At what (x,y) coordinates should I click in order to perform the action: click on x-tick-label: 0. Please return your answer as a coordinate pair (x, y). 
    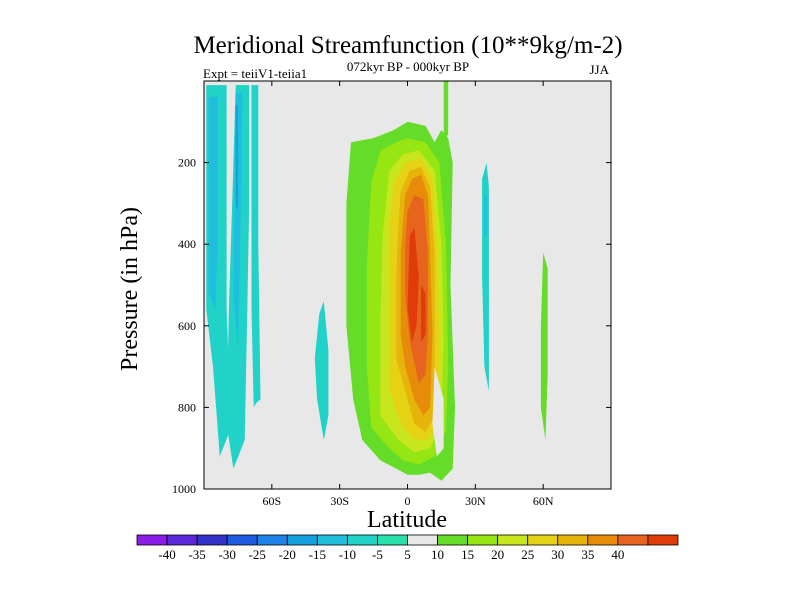
    Looking at the image, I should click on (408, 501).